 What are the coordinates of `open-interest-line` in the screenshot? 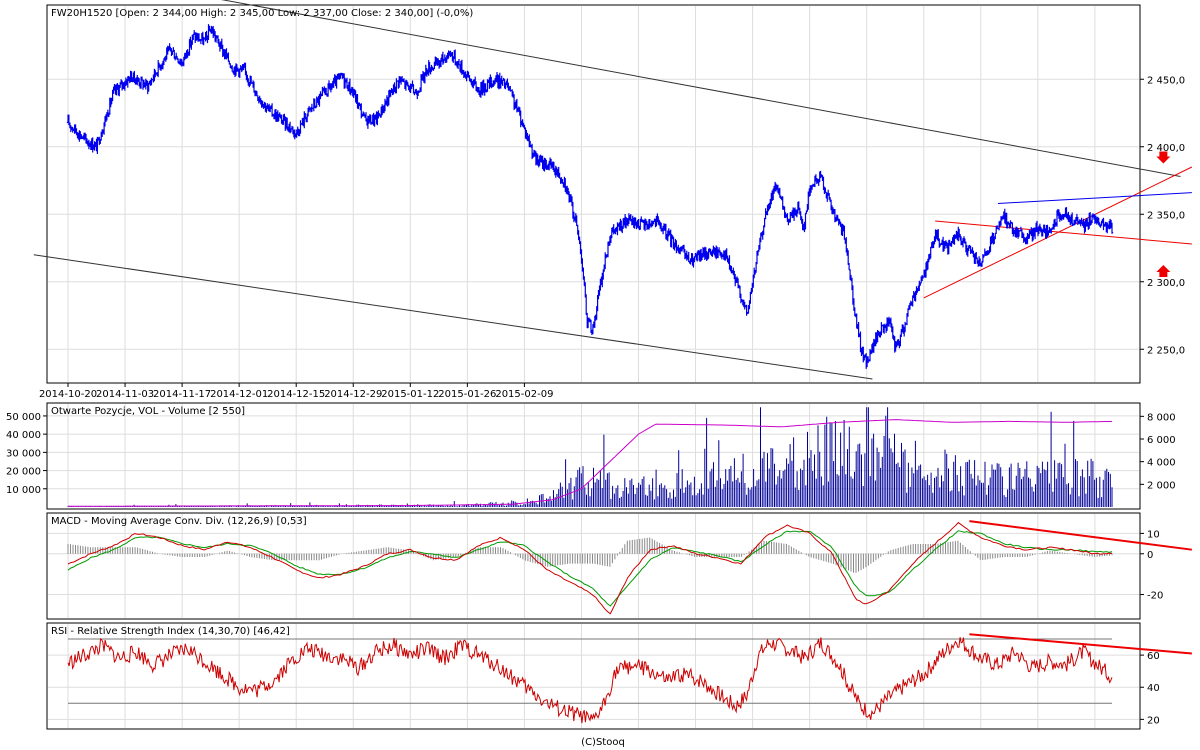 It's located at (590, 463).